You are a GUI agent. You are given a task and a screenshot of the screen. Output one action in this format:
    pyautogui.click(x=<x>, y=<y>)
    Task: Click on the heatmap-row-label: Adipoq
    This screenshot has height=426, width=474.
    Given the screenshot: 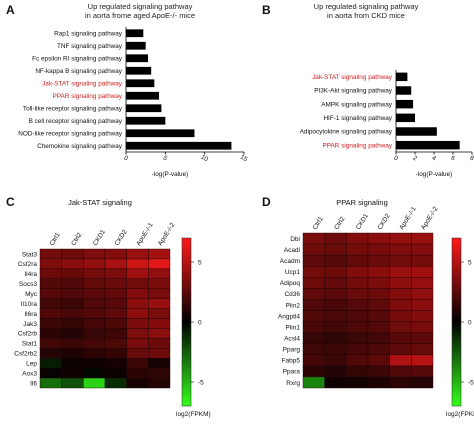 What is the action you would take?
    pyautogui.click(x=290, y=283)
    